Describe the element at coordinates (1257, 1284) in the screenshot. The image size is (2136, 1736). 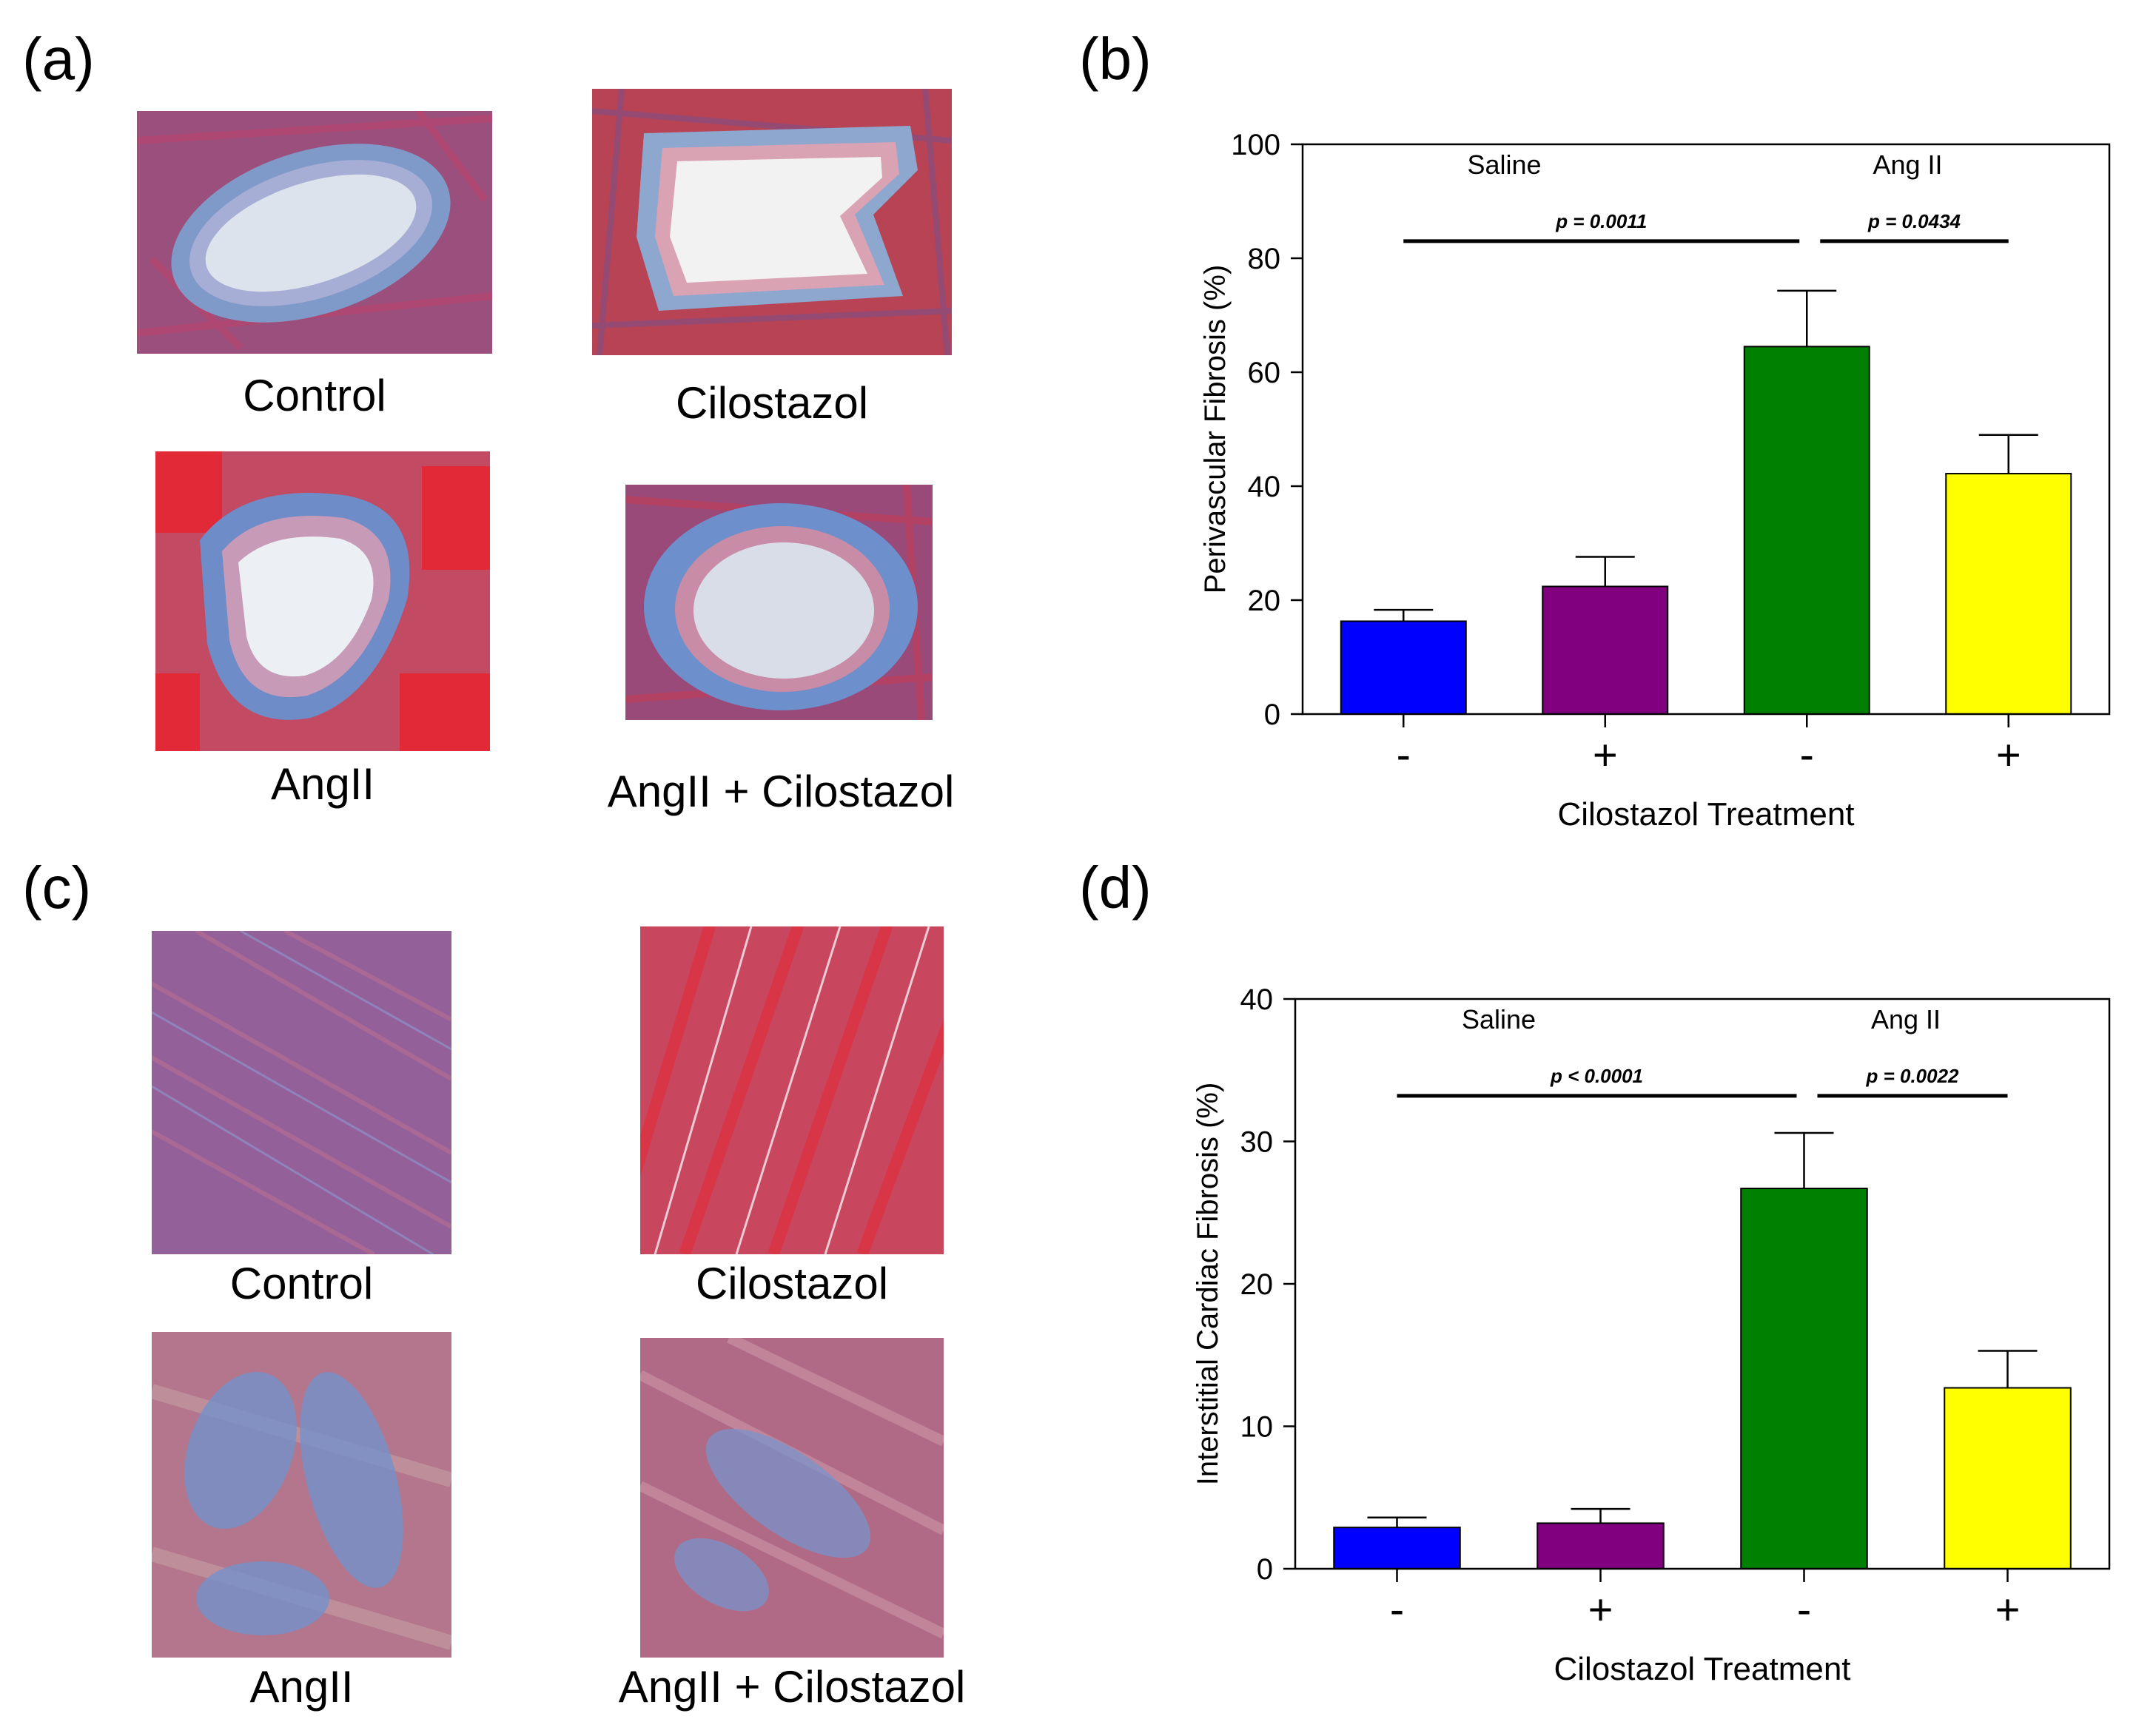
I see `y-tick-label-2: 20` at that location.